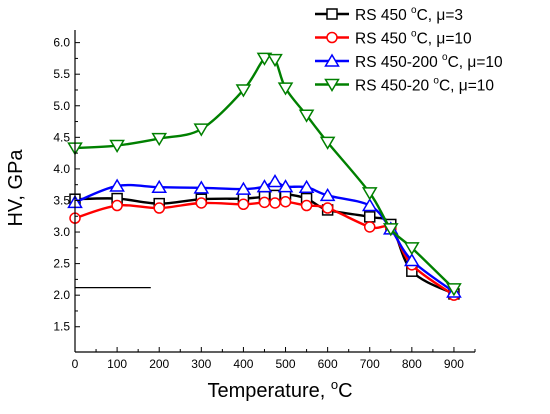  Describe the element at coordinates (345, 391) in the screenshot. I see `x-axis-title-unit: C` at that location.